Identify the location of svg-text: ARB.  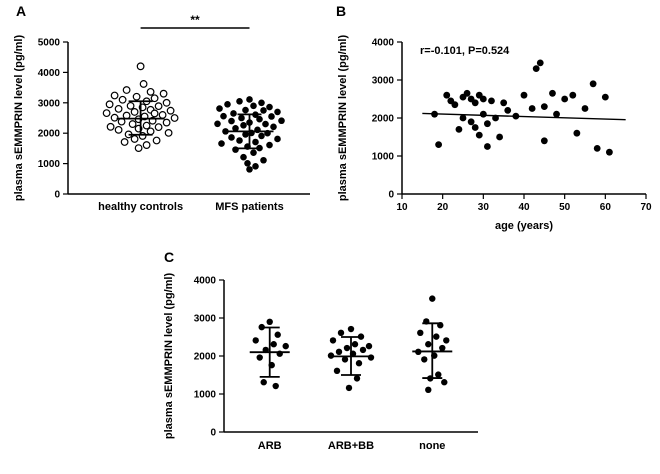
(270, 446).